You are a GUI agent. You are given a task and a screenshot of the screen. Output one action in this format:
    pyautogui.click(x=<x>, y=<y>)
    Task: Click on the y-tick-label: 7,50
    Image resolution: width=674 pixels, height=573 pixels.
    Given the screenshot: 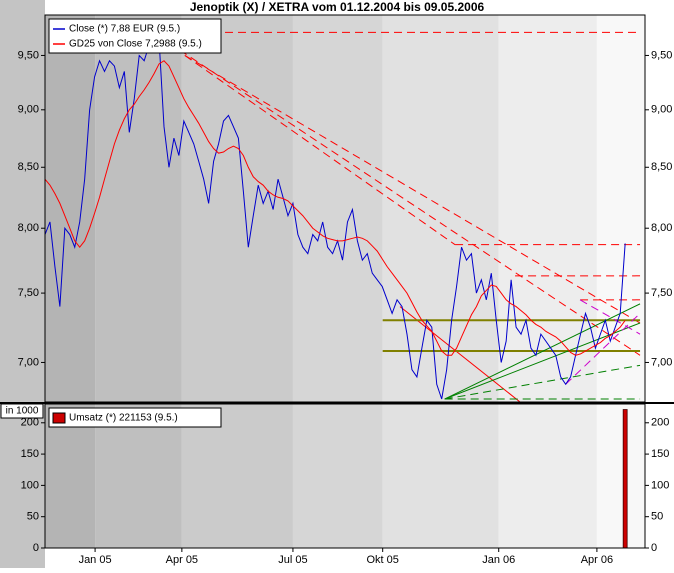 What is the action you would take?
    pyautogui.click(x=28, y=293)
    